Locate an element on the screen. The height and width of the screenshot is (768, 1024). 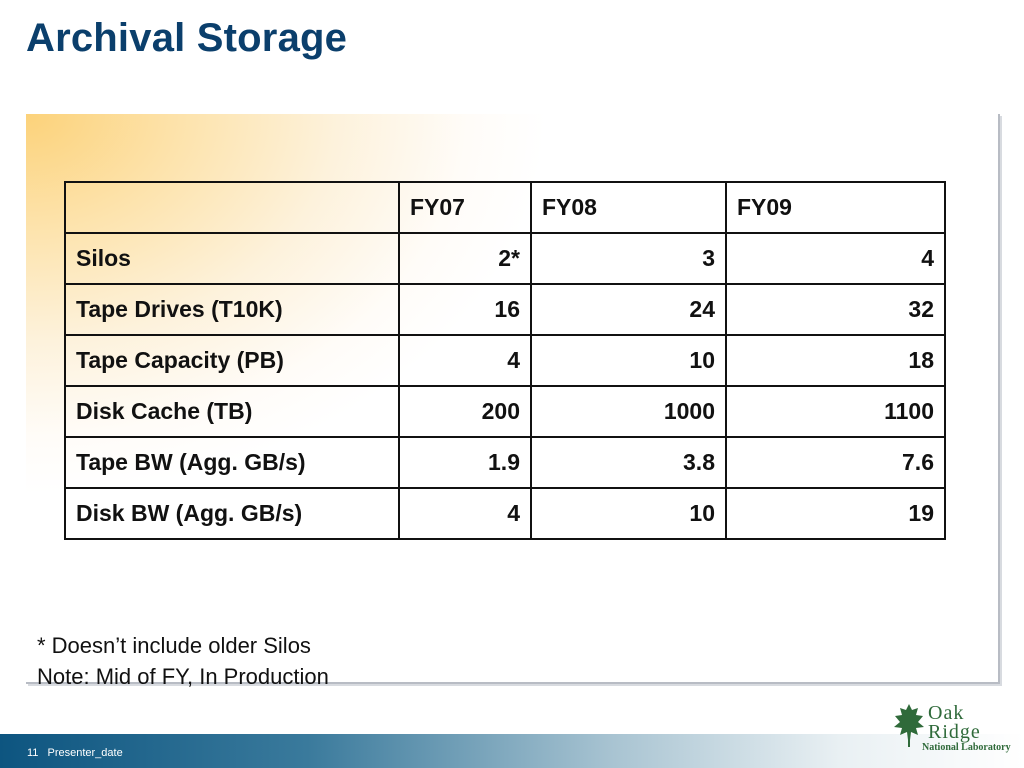
footer: 11 Presenter_date is located at coordinates (78, 753).